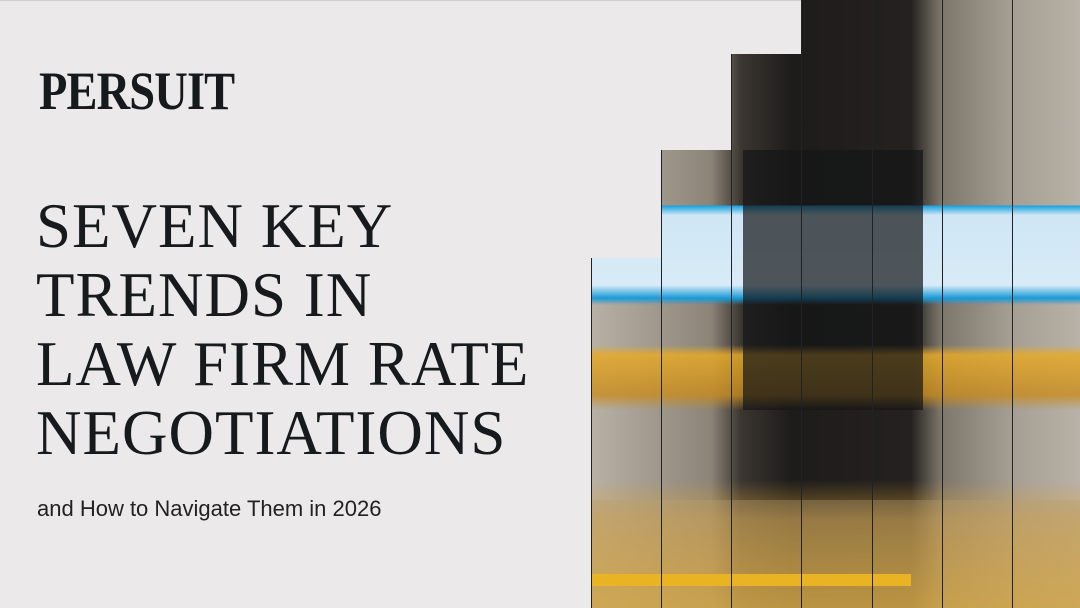 This screenshot has height=608, width=1080. I want to click on persuit-logo: PERSUIT, so click(137, 91).